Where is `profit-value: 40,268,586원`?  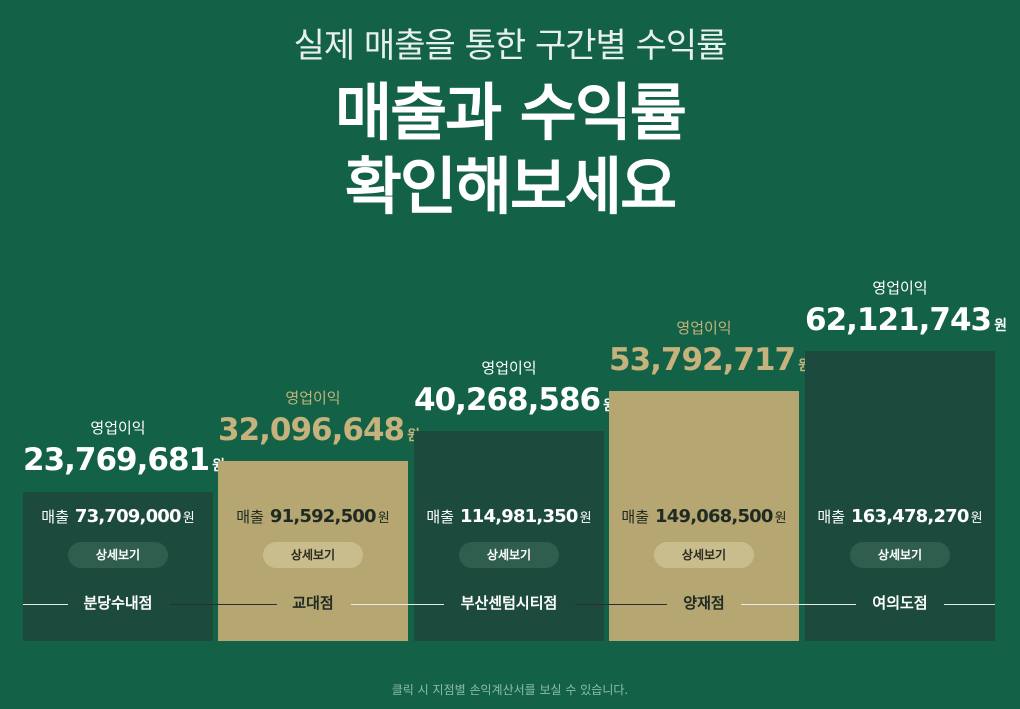 profit-value: 40,268,586원 is located at coordinates (515, 400).